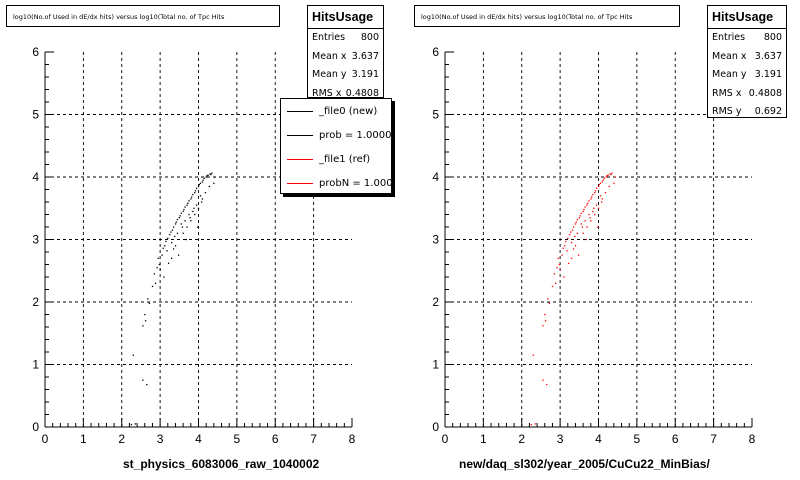  What do you see at coordinates (35, 427) in the screenshot?
I see `y-tick-label: 0` at bounding box center [35, 427].